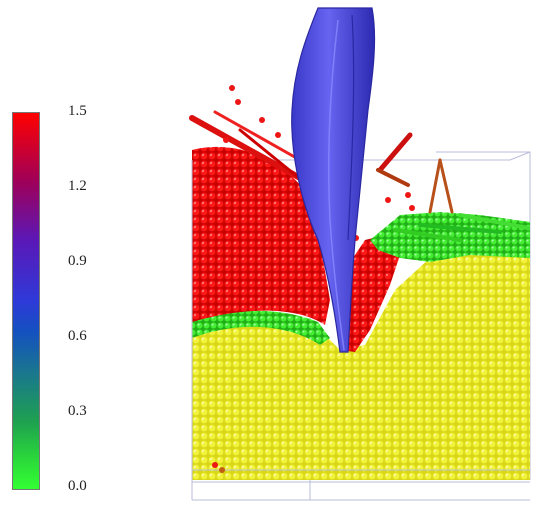 The width and height of the screenshot is (550, 520). I want to click on fast-particles-left, so click(261, 235).